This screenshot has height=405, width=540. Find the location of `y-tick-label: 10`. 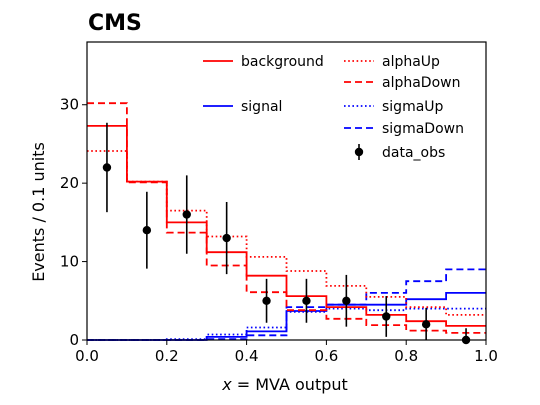

y-tick-label: 10 is located at coordinates (69, 262).